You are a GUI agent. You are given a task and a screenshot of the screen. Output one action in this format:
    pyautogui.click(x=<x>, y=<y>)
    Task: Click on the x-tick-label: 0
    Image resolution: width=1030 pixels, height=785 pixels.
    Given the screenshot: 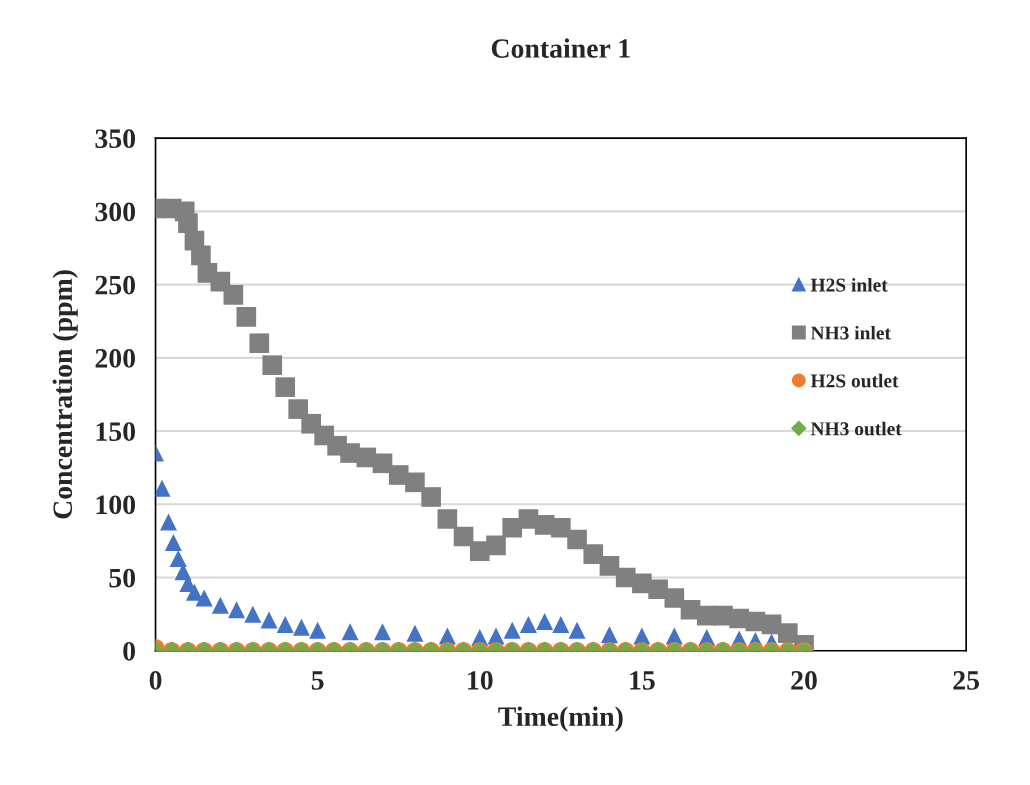 What is the action you would take?
    pyautogui.click(x=155, y=680)
    